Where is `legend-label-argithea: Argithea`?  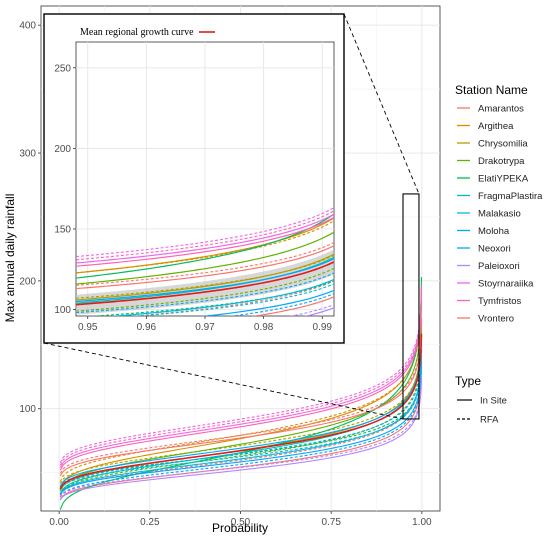 legend-label-argithea: Argithea is located at coordinates (496, 126).